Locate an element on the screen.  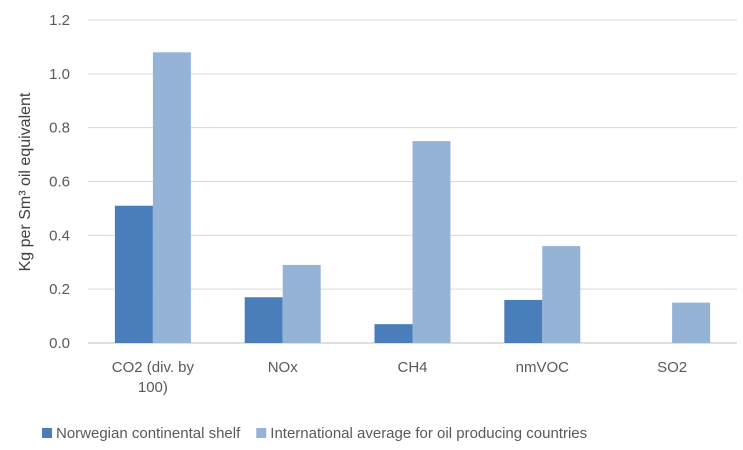
y-tick-label: 0.4 is located at coordinates (59, 235).